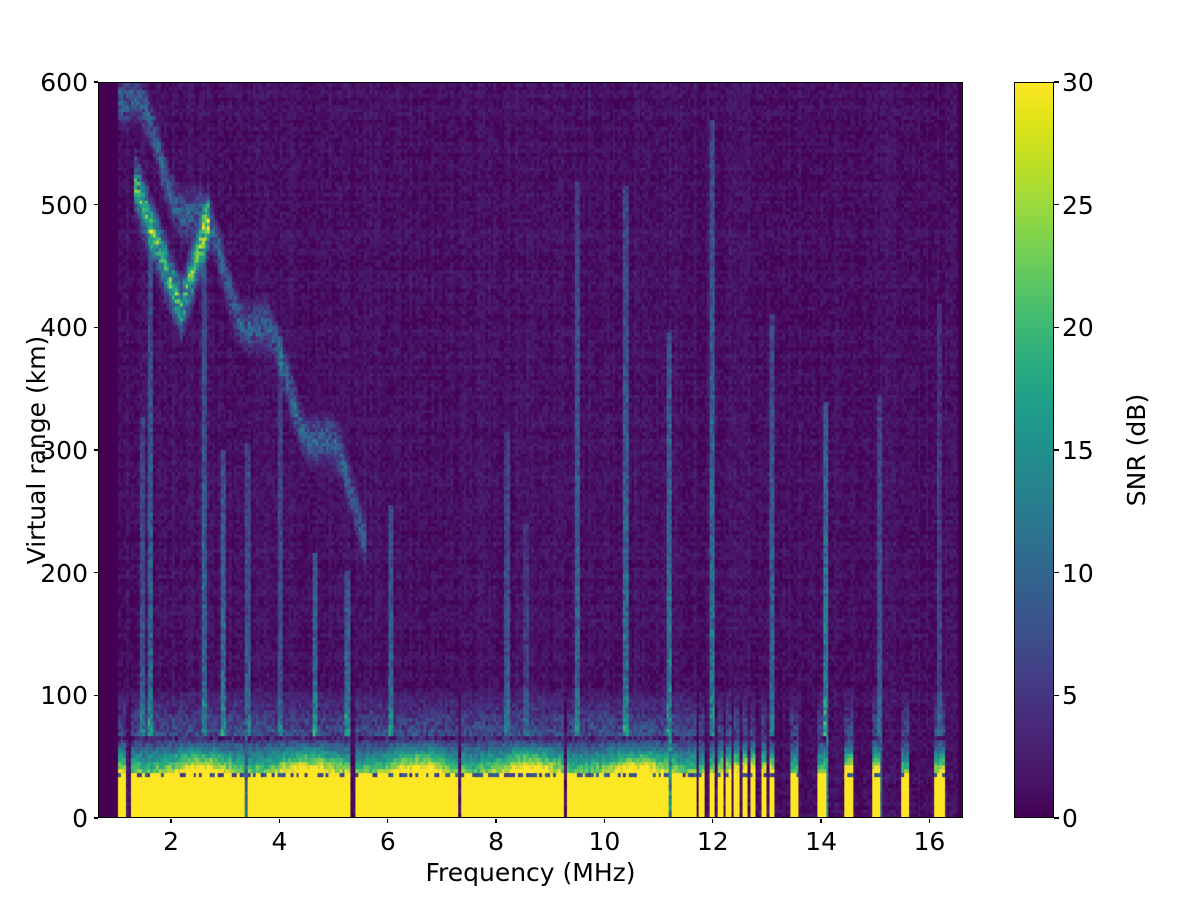 This screenshot has width=1200, height=900. What do you see at coordinates (604, 841) in the screenshot?
I see `x-tick-label: 10` at bounding box center [604, 841].